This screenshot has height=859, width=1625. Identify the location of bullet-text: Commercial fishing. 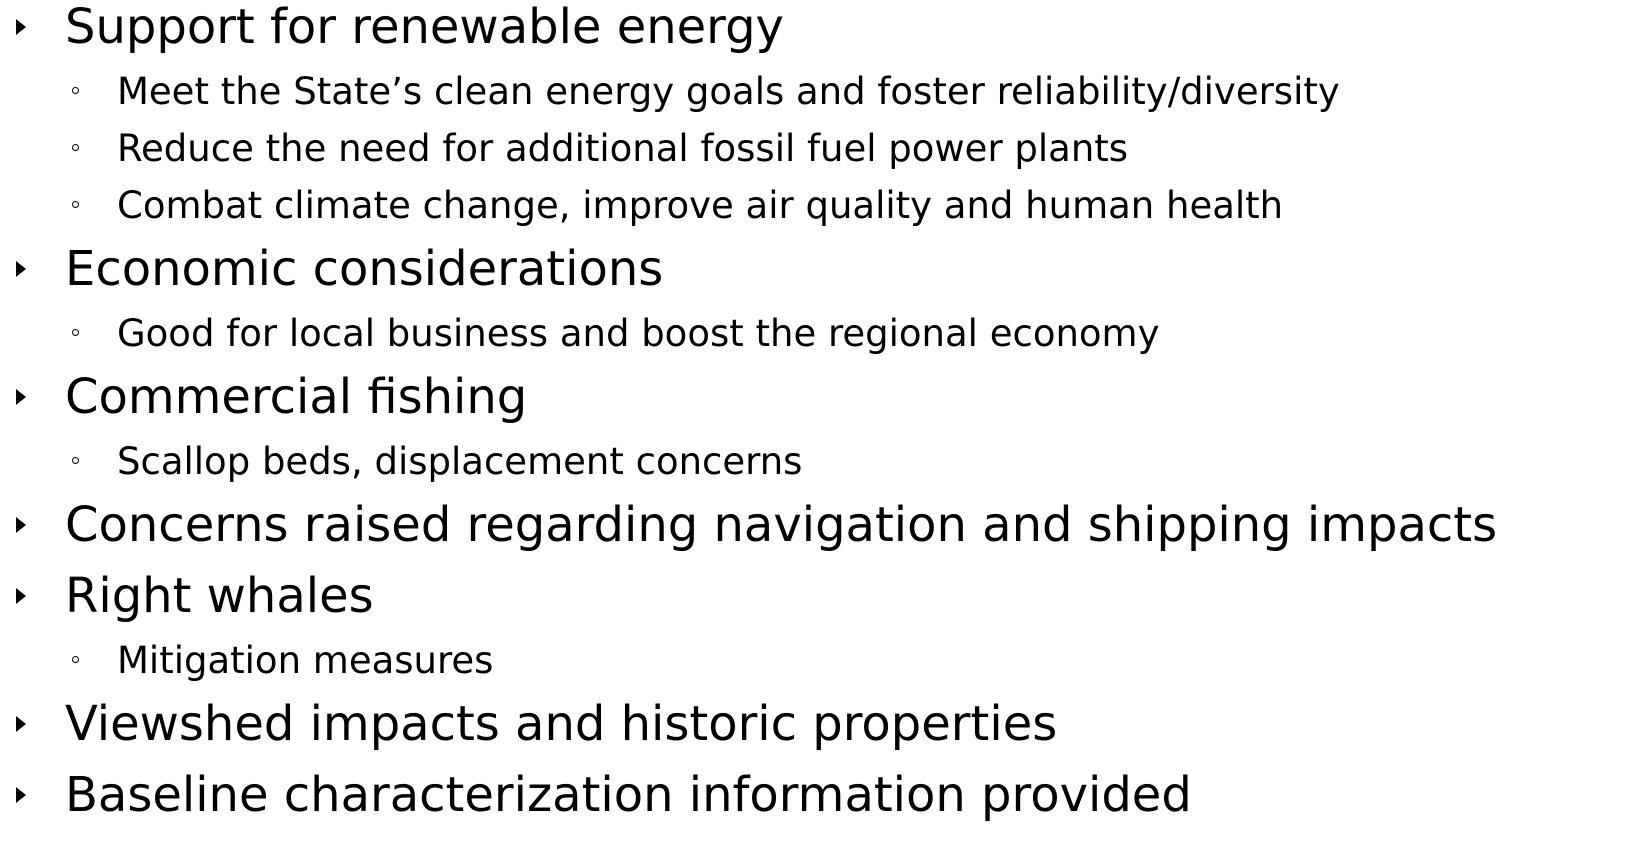
(296, 397).